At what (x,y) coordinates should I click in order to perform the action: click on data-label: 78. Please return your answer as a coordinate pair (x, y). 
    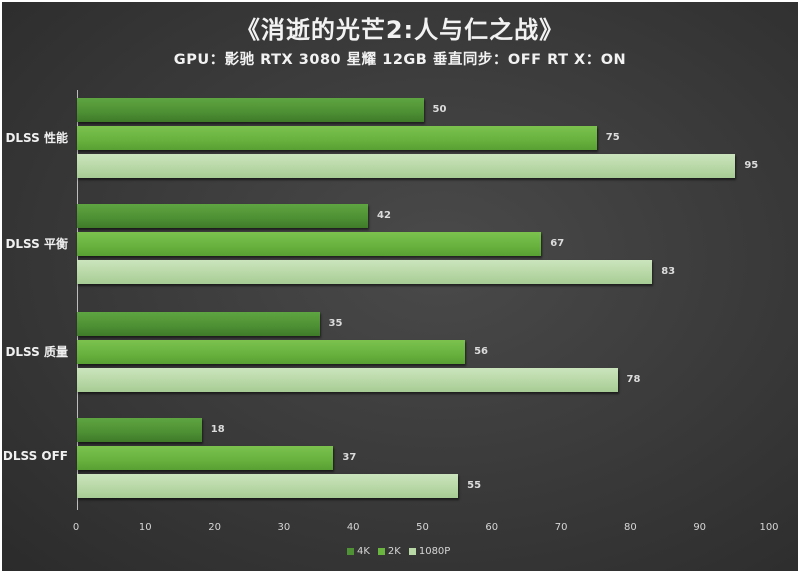
    Looking at the image, I should click on (633, 379).